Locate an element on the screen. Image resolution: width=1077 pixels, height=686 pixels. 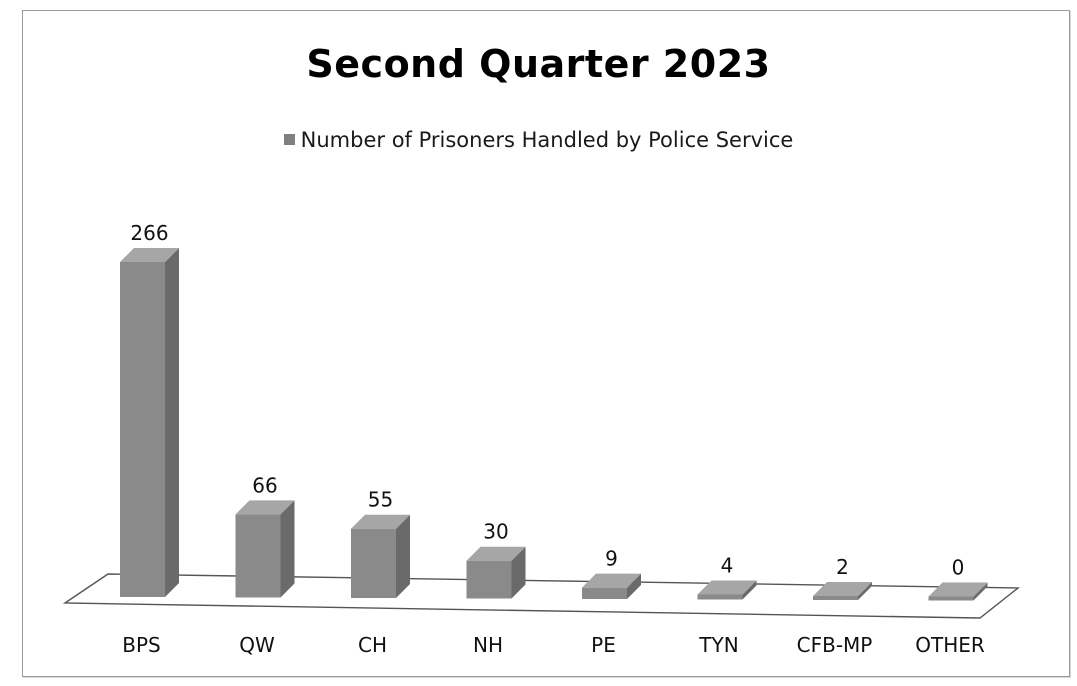
bar-ch is located at coordinates (380, 556).